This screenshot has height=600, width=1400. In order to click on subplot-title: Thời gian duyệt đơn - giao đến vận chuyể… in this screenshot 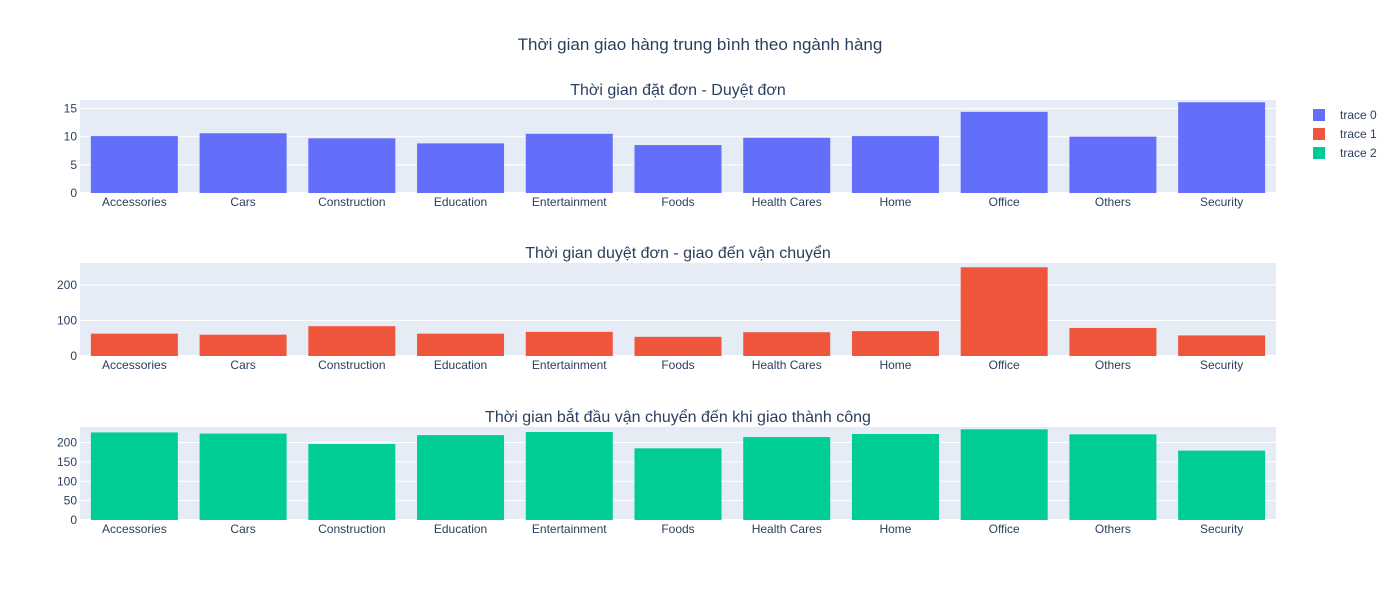, I will do `click(678, 253)`.